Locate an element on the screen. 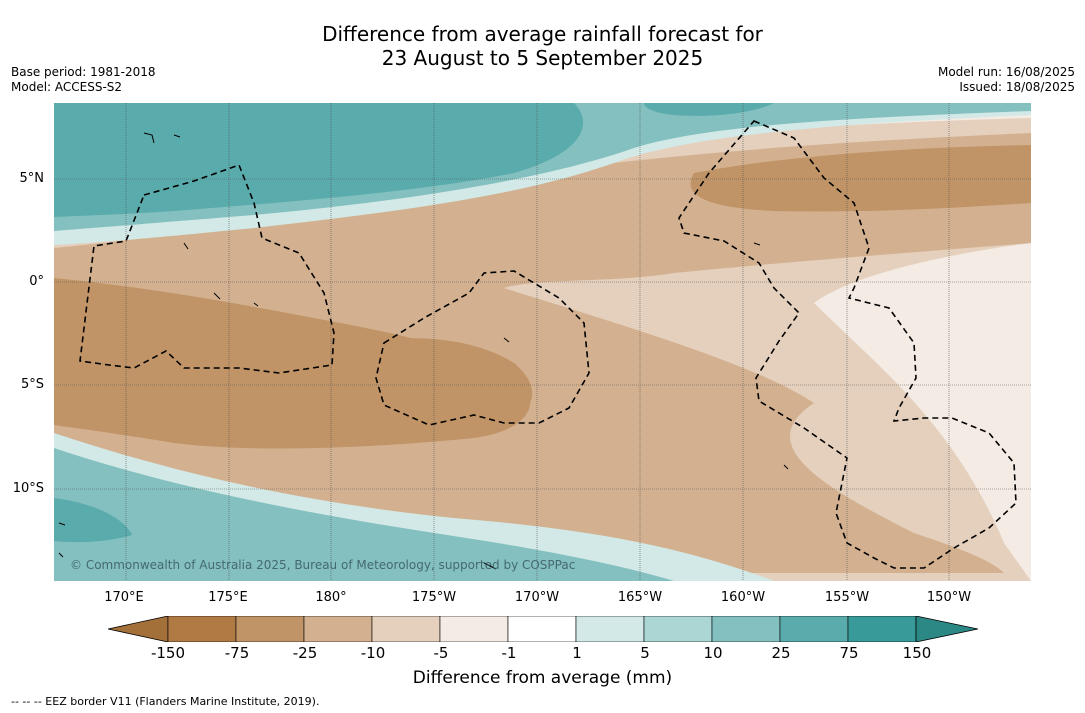  wet-core-south is located at coordinates (93, 520).